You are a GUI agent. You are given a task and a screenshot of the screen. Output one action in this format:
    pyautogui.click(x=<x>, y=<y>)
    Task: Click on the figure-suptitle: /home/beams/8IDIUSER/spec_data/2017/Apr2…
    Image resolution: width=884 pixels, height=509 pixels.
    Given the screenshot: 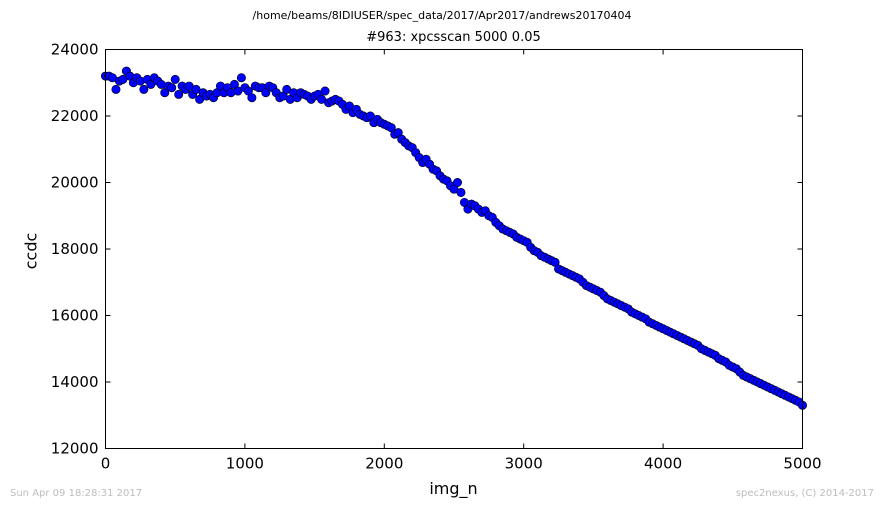 What is the action you would take?
    pyautogui.click(x=442, y=15)
    